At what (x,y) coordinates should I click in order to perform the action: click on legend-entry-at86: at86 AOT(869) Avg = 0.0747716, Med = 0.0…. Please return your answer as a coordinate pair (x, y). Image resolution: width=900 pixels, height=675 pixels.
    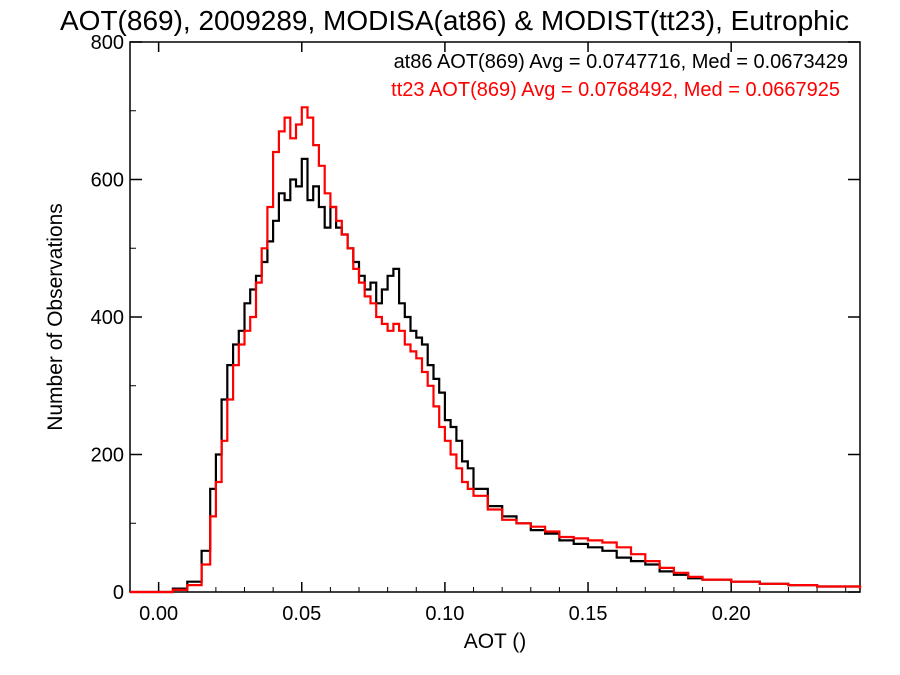
    Looking at the image, I should click on (621, 62).